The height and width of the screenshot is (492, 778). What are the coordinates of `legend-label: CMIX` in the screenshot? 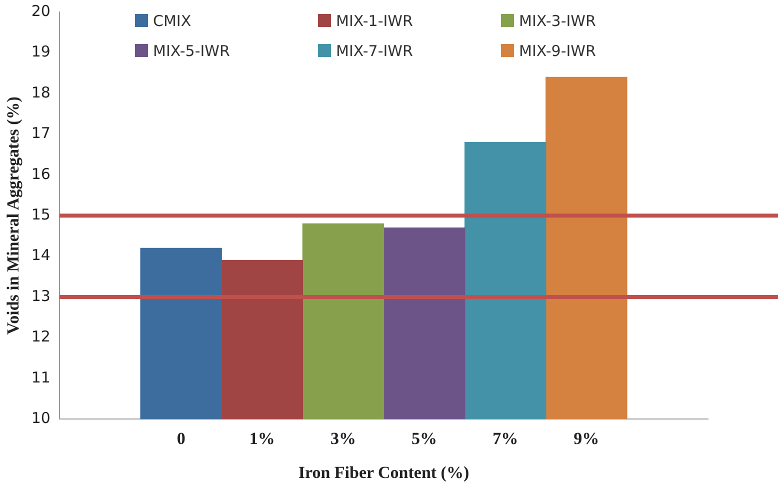 It's located at (172, 21).